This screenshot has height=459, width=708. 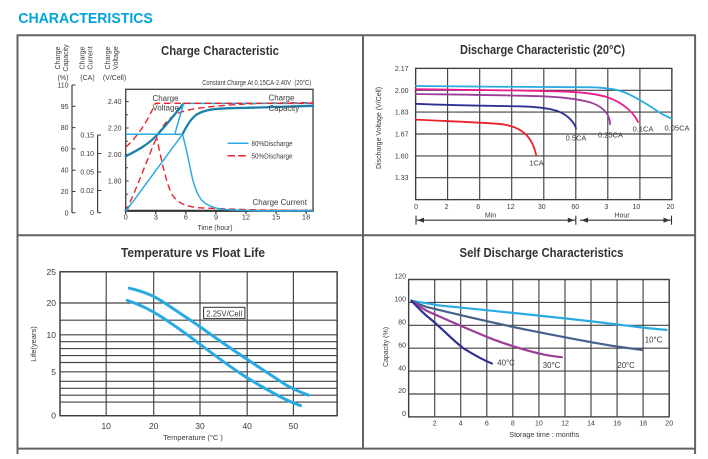 I want to click on svg-text: 1.33, so click(x=402, y=178).